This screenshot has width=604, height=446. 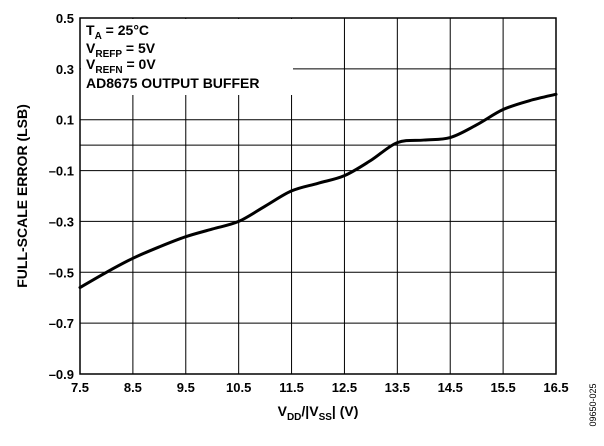 I want to click on y-tick-label: –0.1, so click(x=61, y=171).